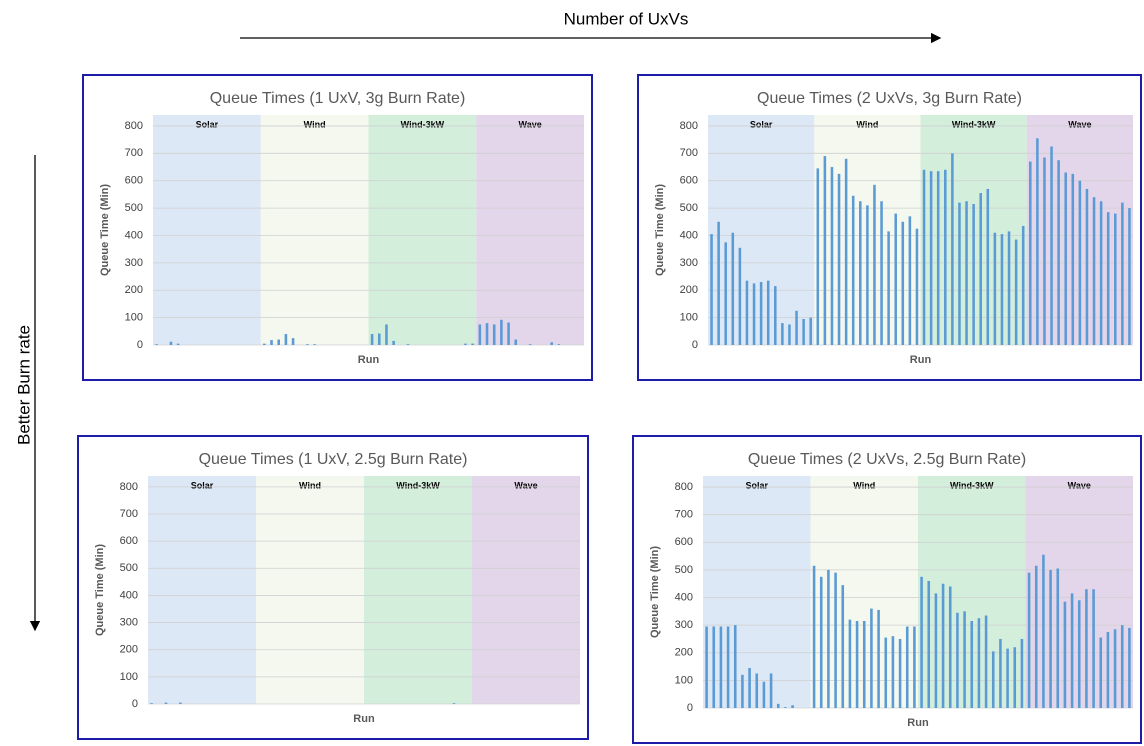 The height and width of the screenshot is (746, 1144). I want to click on chart-title: Queue Times (1 UxV, 2.5g Burn Rate), so click(333, 459).